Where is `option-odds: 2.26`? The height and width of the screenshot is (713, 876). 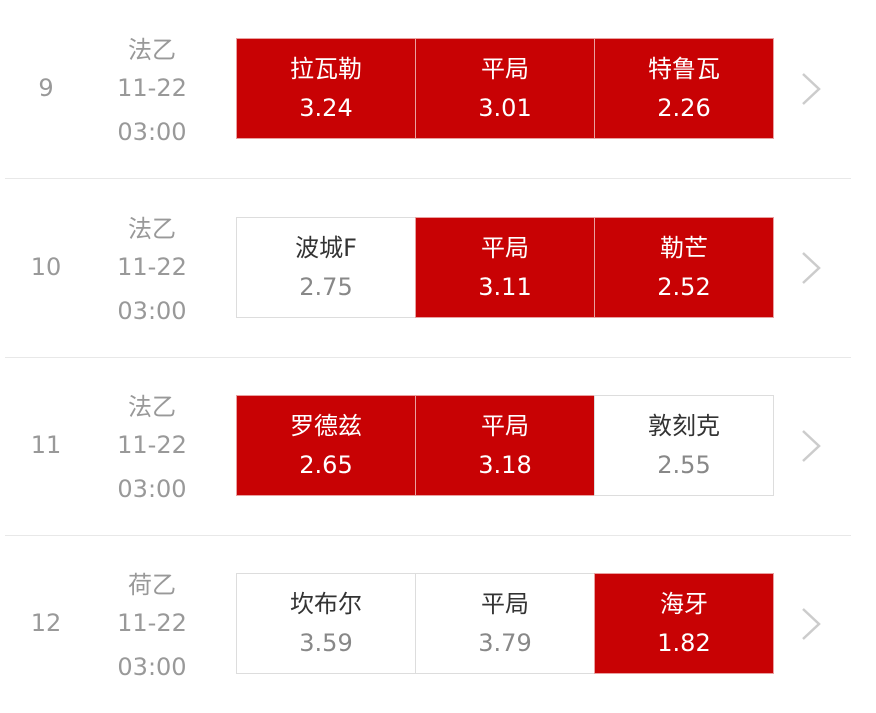
option-odds: 2.26 is located at coordinates (684, 108).